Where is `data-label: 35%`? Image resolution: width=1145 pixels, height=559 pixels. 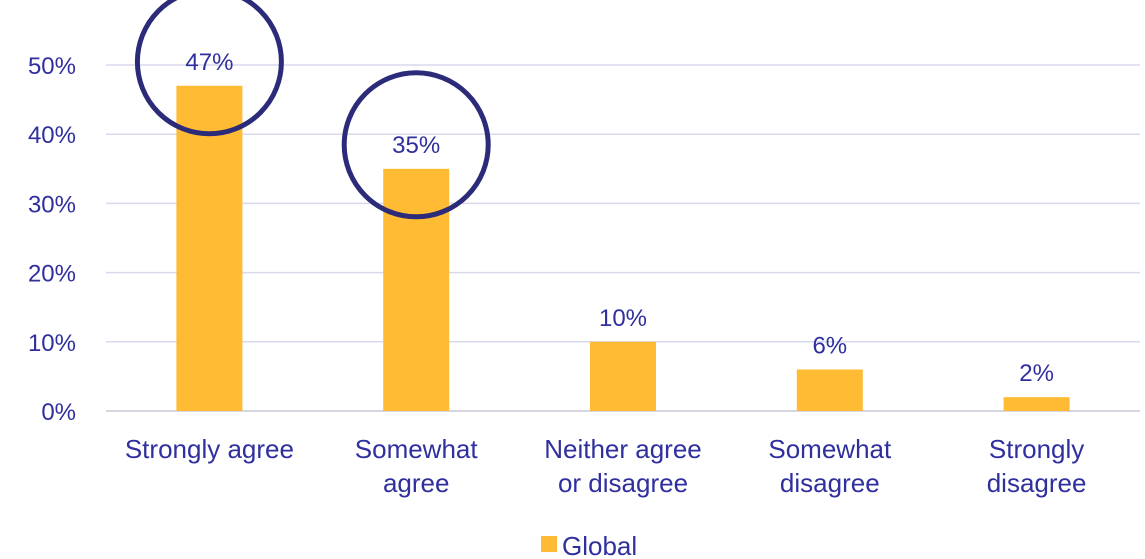
data-label: 35% is located at coordinates (416, 145).